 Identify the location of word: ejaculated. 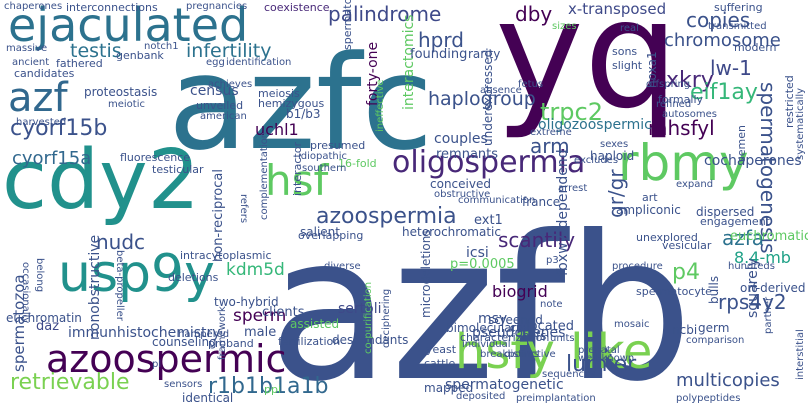
(128, 26).